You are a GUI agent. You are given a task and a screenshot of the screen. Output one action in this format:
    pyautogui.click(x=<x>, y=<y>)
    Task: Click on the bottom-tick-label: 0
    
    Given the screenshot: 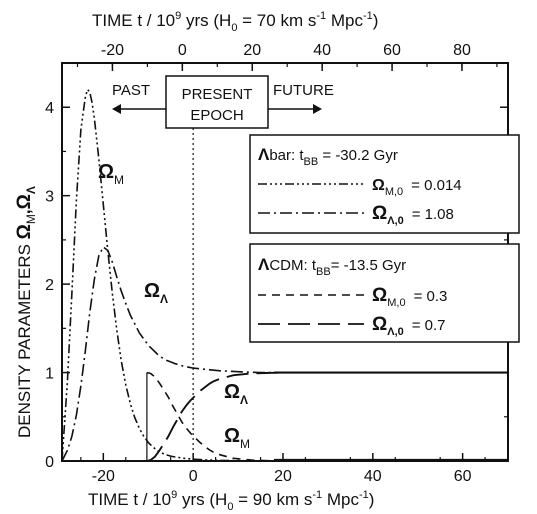 What is the action you would take?
    pyautogui.click(x=193, y=476)
    